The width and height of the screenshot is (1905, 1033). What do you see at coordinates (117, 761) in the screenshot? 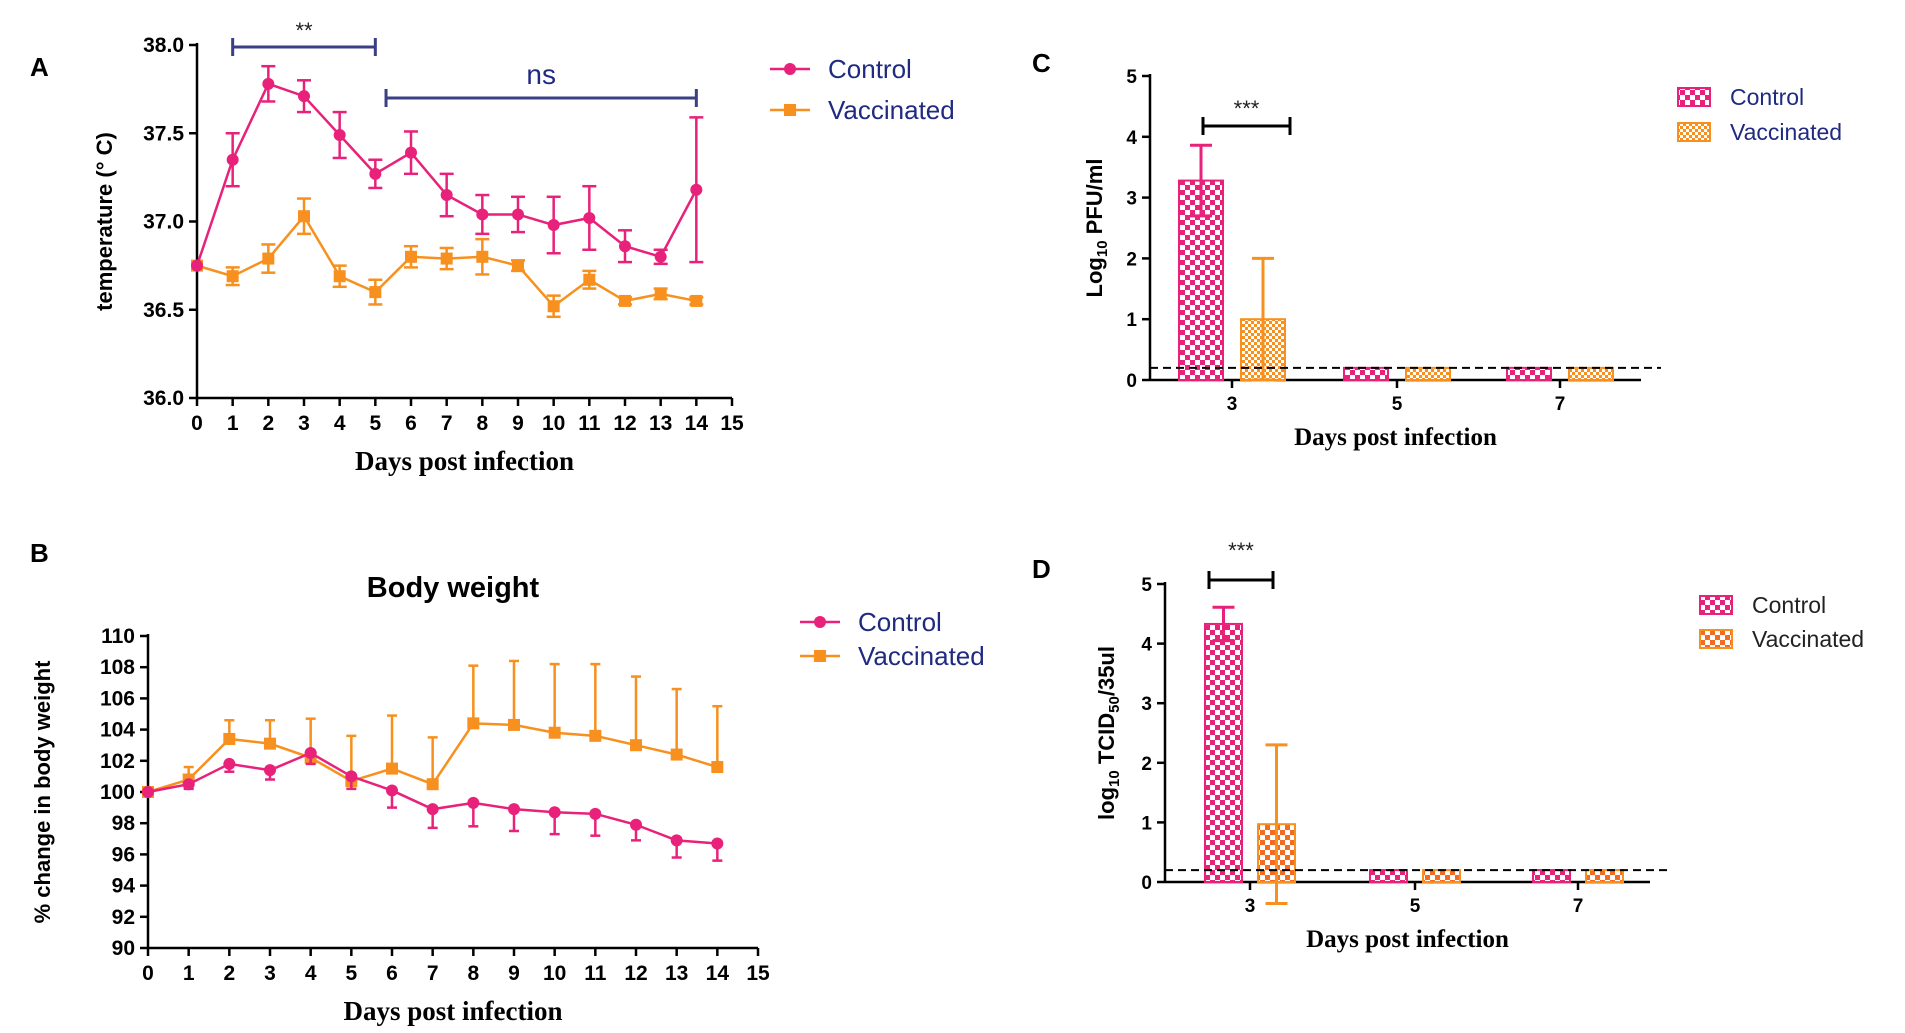
I see `y-tick-label: 102` at bounding box center [117, 761].